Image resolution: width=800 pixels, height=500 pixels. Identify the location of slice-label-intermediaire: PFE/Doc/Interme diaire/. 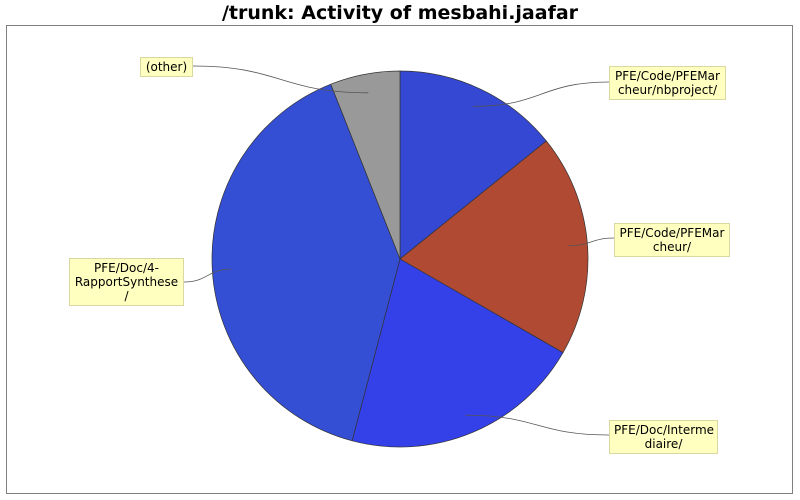
(663, 437).